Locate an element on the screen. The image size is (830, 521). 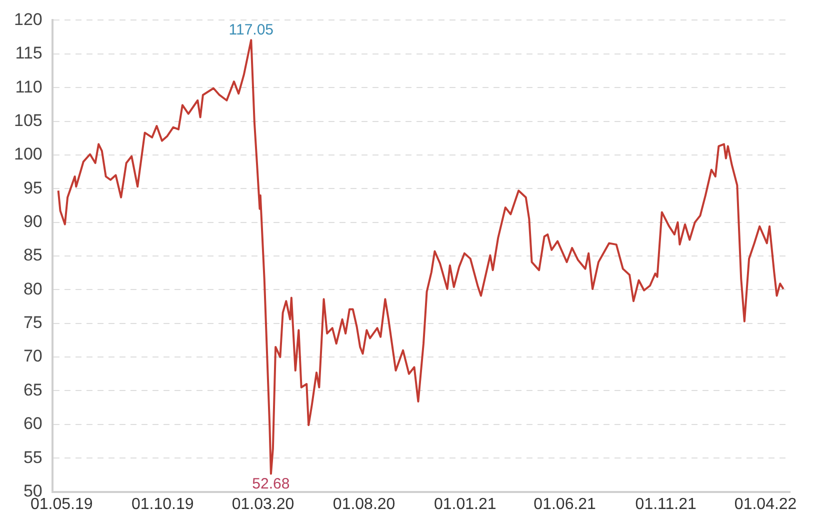
y-tick-label: 65 is located at coordinates (32, 390).